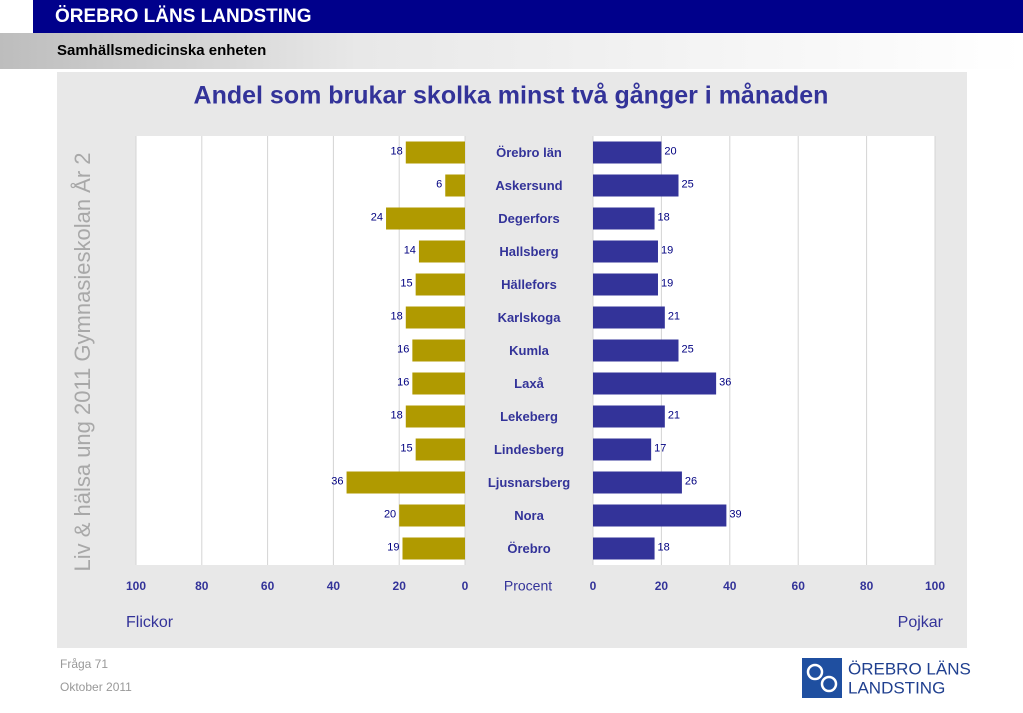 The width and height of the screenshot is (1023, 713). Describe the element at coordinates (529, 383) in the screenshot. I see `category-label: Laxå` at that location.